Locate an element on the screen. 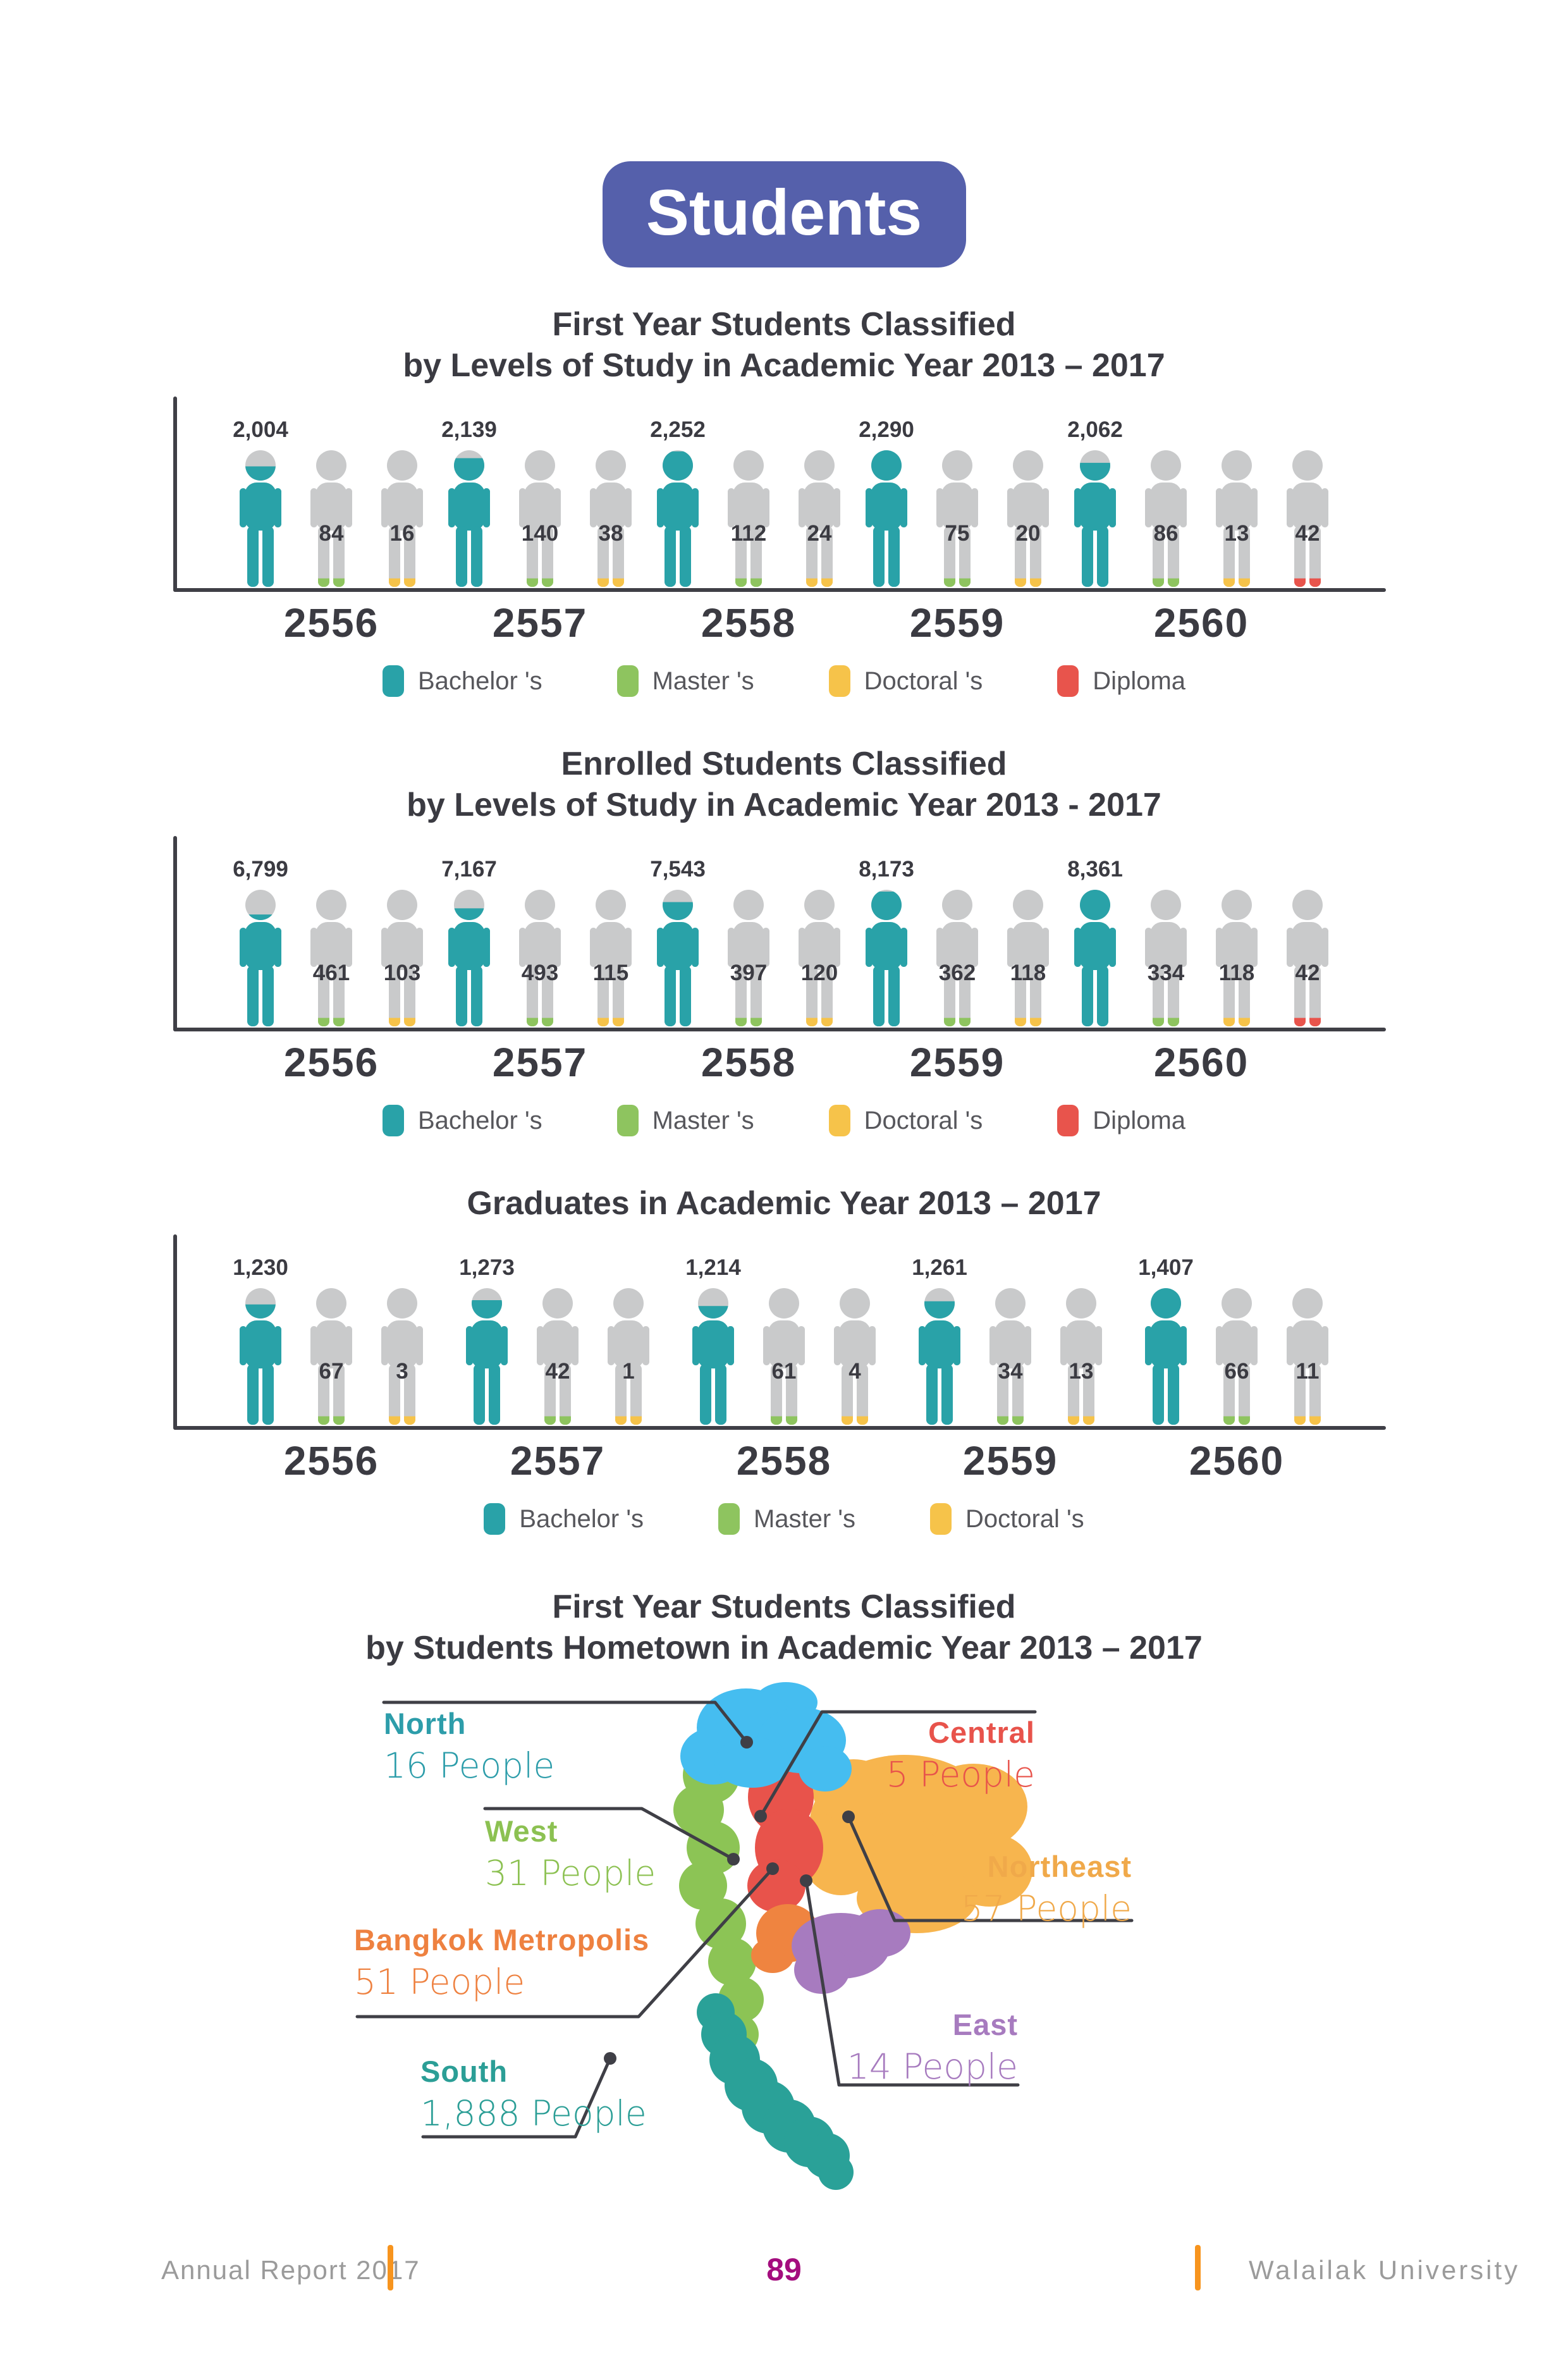  pictogram-bachelor: 8,173 is located at coordinates (886, 942).